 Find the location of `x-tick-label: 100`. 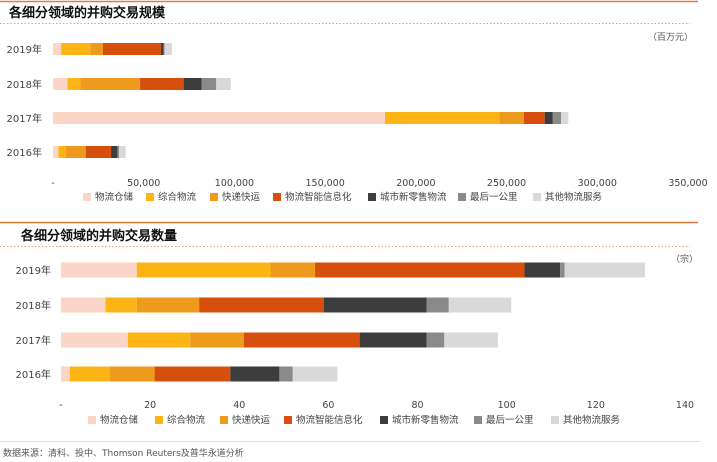

x-tick-label: 100 is located at coordinates (507, 405).